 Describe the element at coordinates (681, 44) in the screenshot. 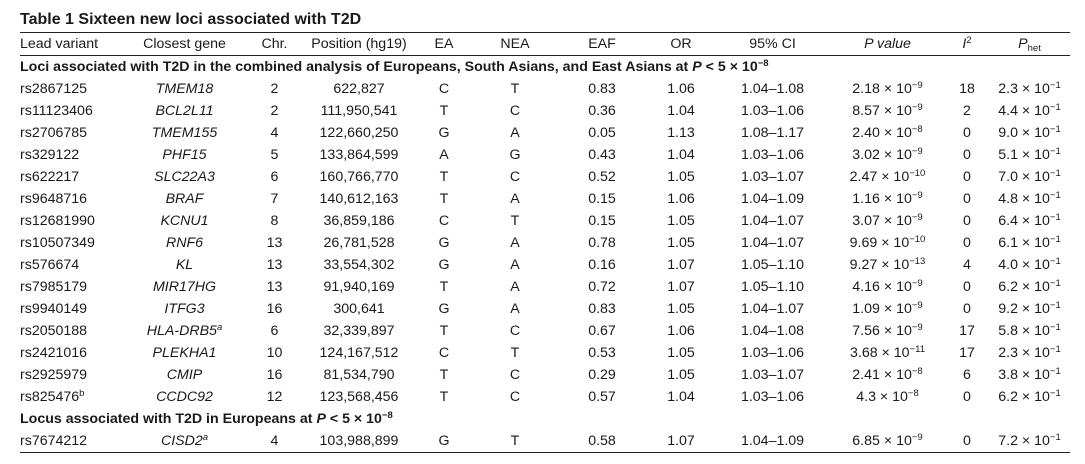

I see `col-header-or: OR` at that location.